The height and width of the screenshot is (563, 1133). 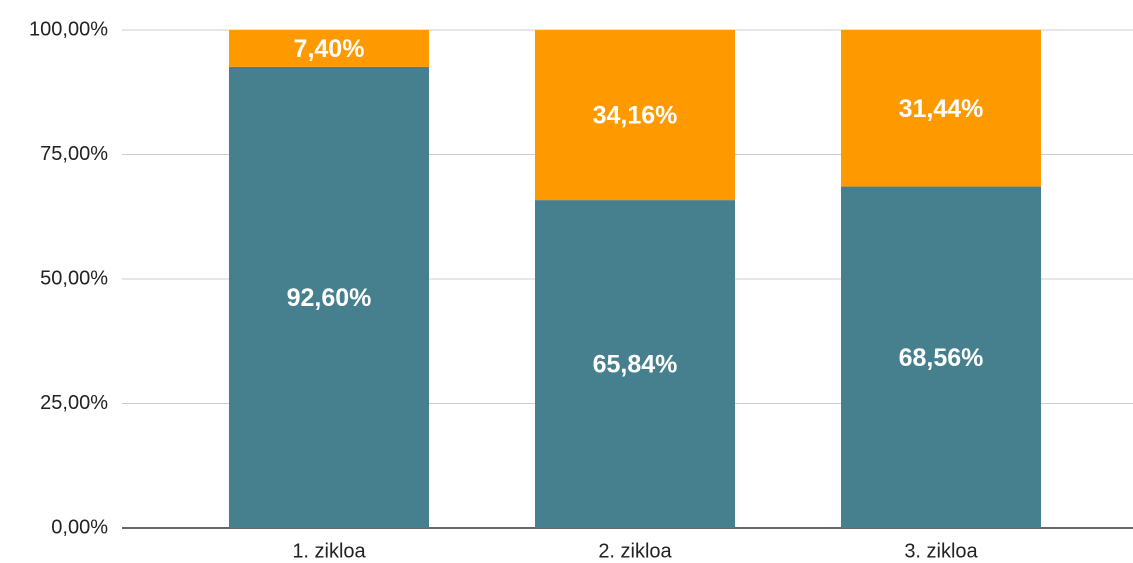 What do you see at coordinates (941, 551) in the screenshot?
I see `x-tick-label: 3. zikloa` at bounding box center [941, 551].